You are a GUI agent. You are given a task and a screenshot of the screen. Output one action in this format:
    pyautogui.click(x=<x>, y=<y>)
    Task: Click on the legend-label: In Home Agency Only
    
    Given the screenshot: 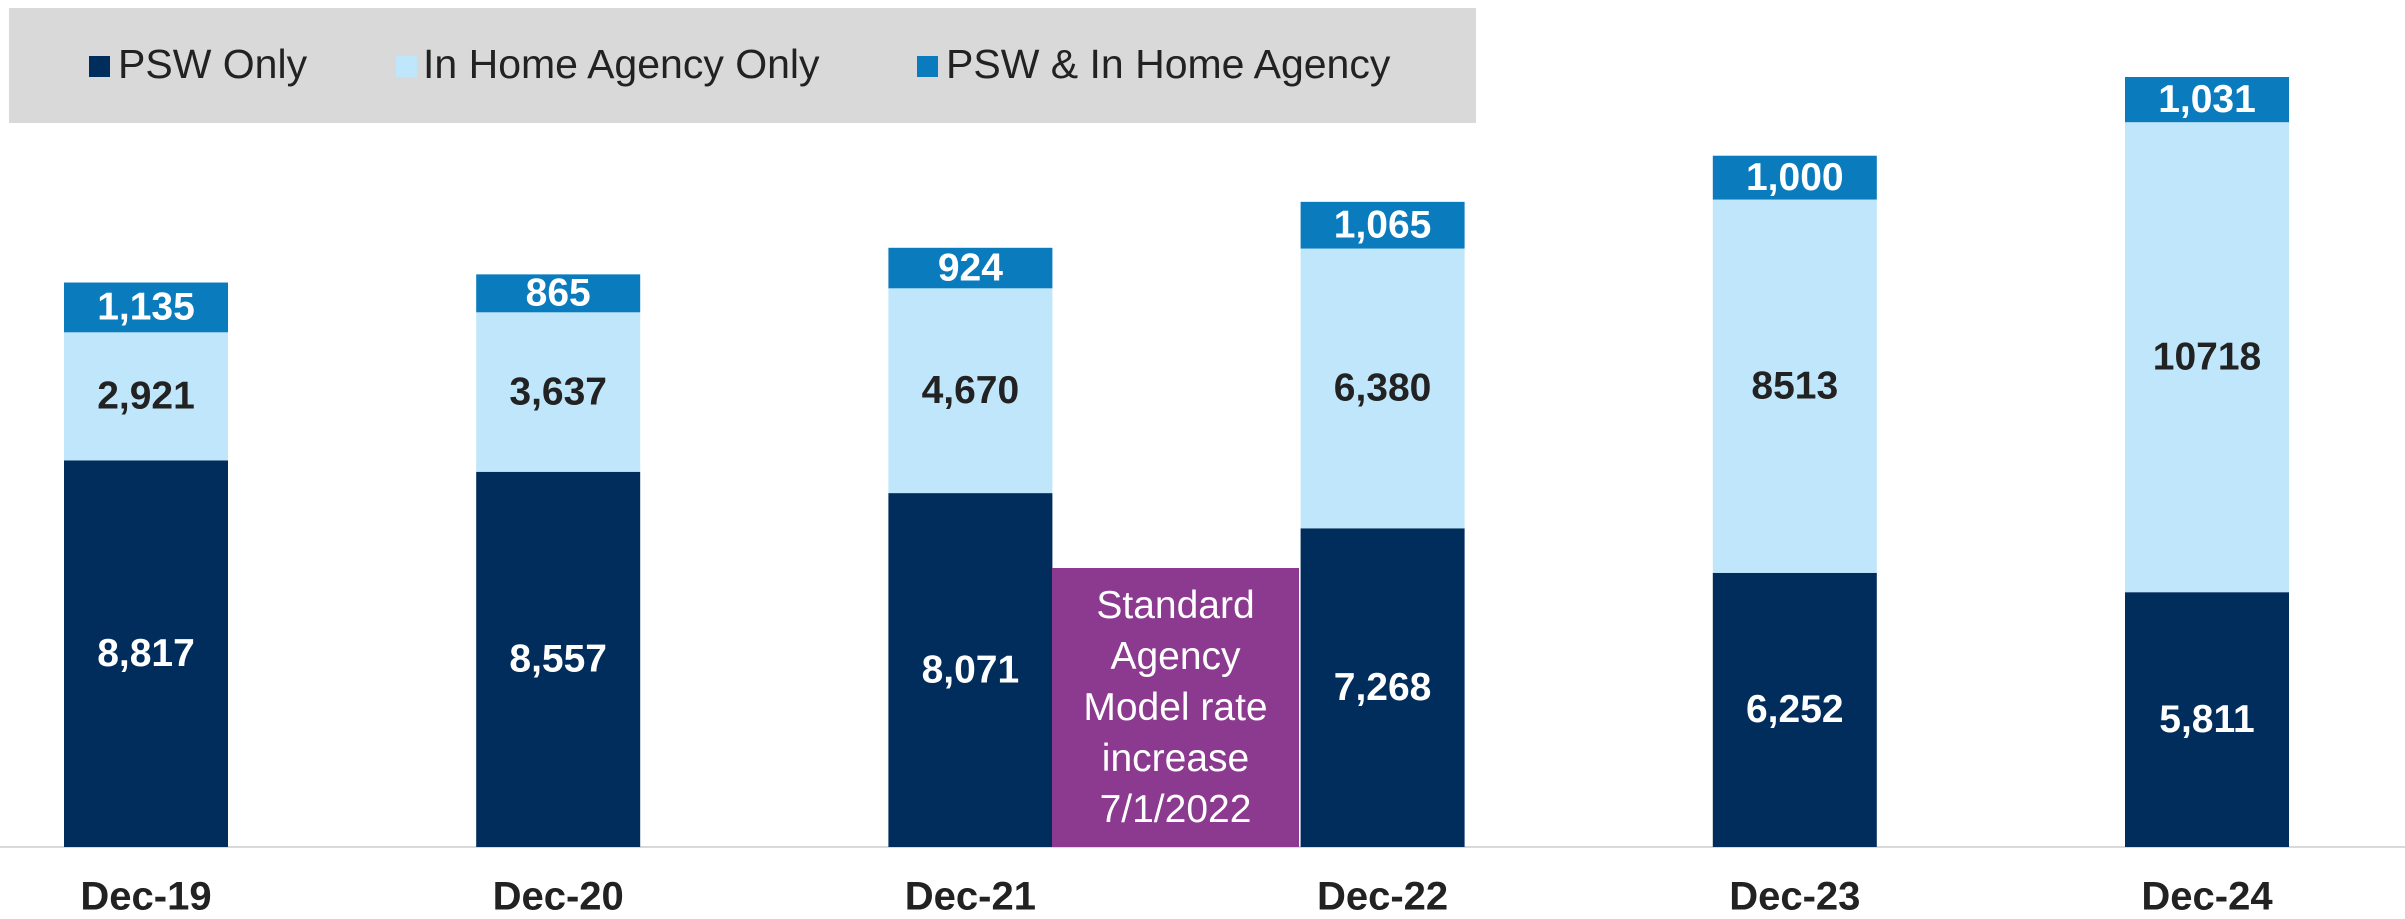 What is the action you would take?
    pyautogui.click(x=621, y=64)
    